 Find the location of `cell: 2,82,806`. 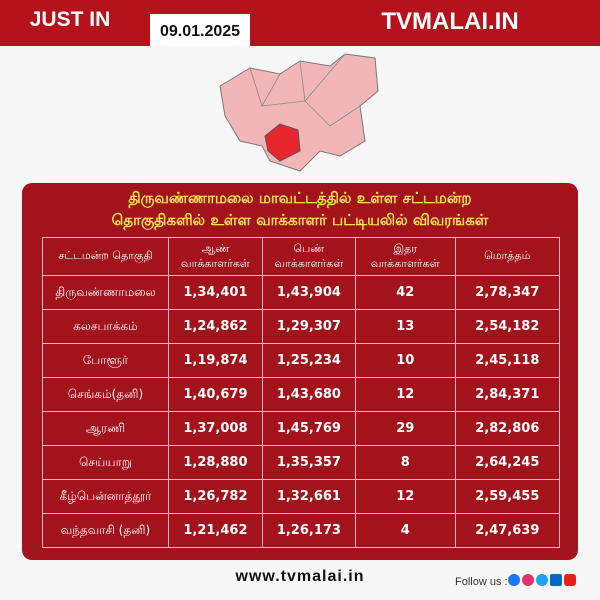

cell: 2,82,806 is located at coordinates (507, 428).